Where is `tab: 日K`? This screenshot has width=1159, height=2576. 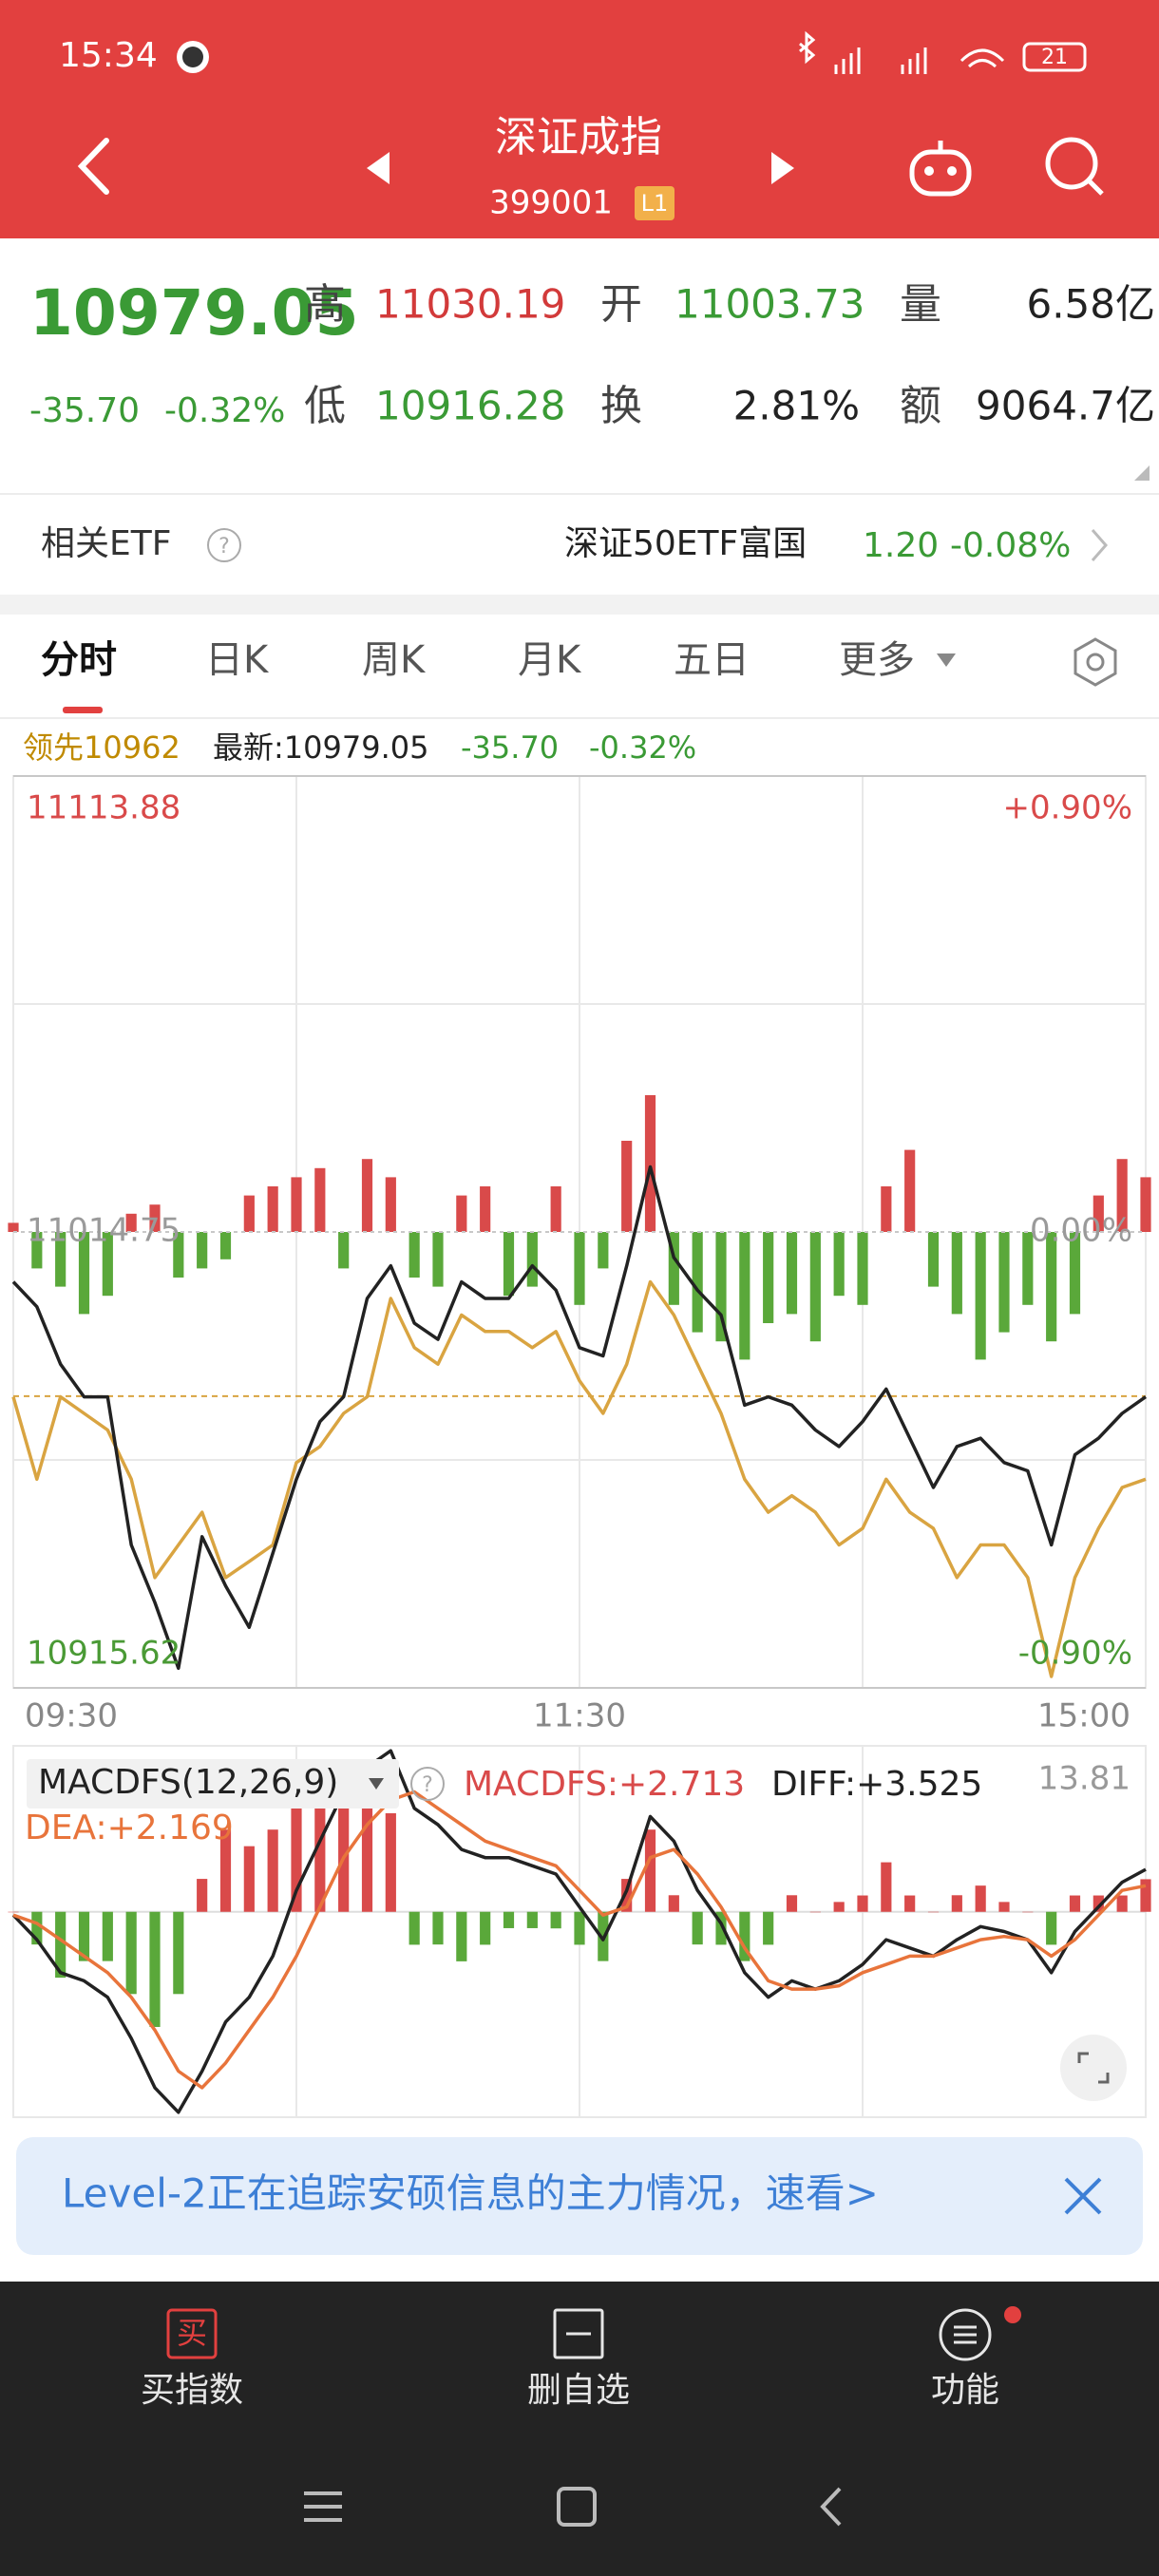
tab: 日K is located at coordinates (237, 660).